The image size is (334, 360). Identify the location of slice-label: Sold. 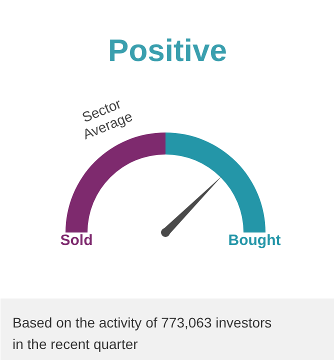
(76, 240).